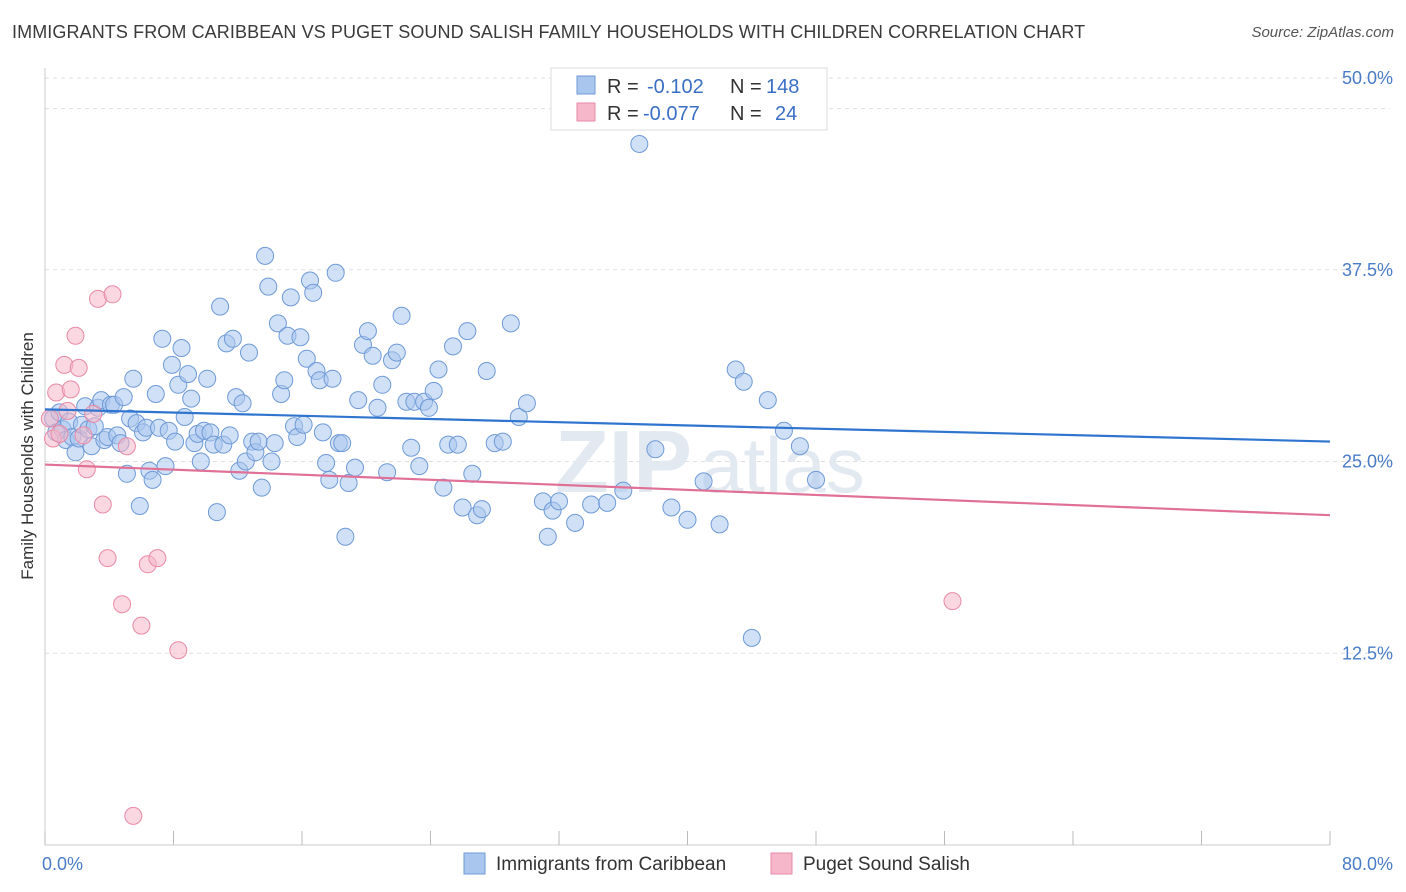  What do you see at coordinates (671, 114) in the screenshot?
I see `legend-r-value-1: -0.077` at bounding box center [671, 114].